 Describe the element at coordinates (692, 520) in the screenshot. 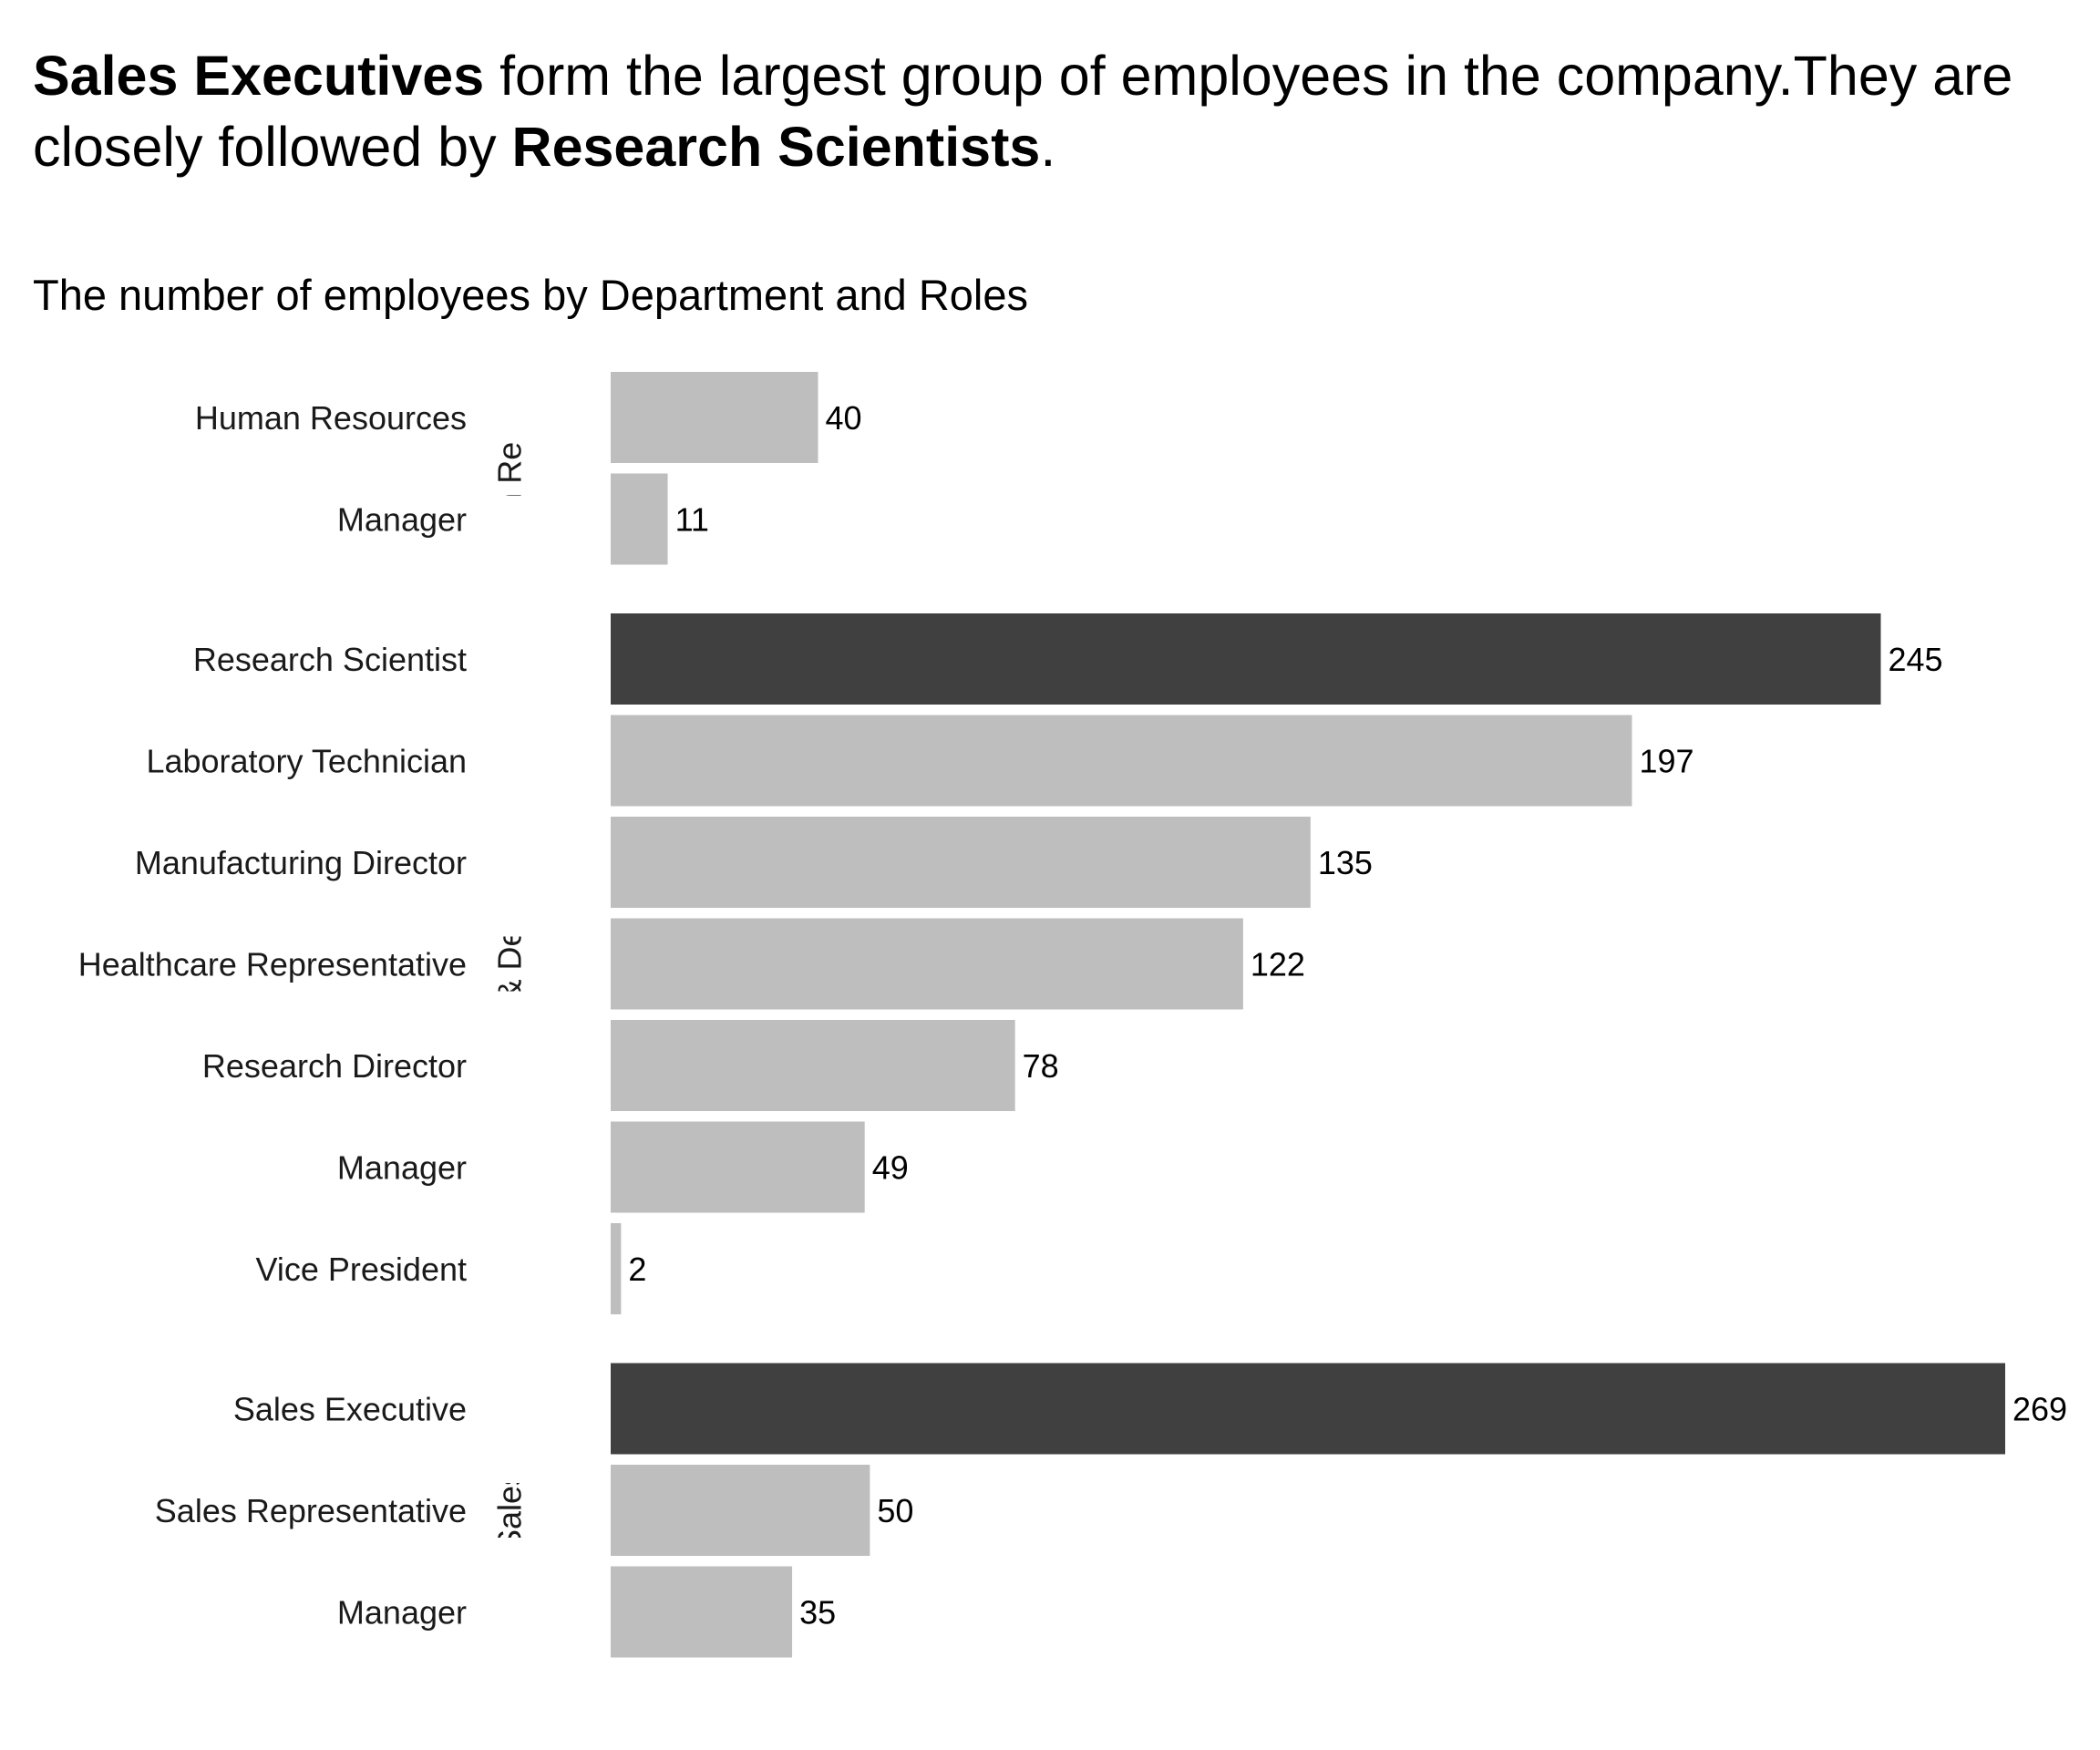

I see `value-label: 11` at that location.